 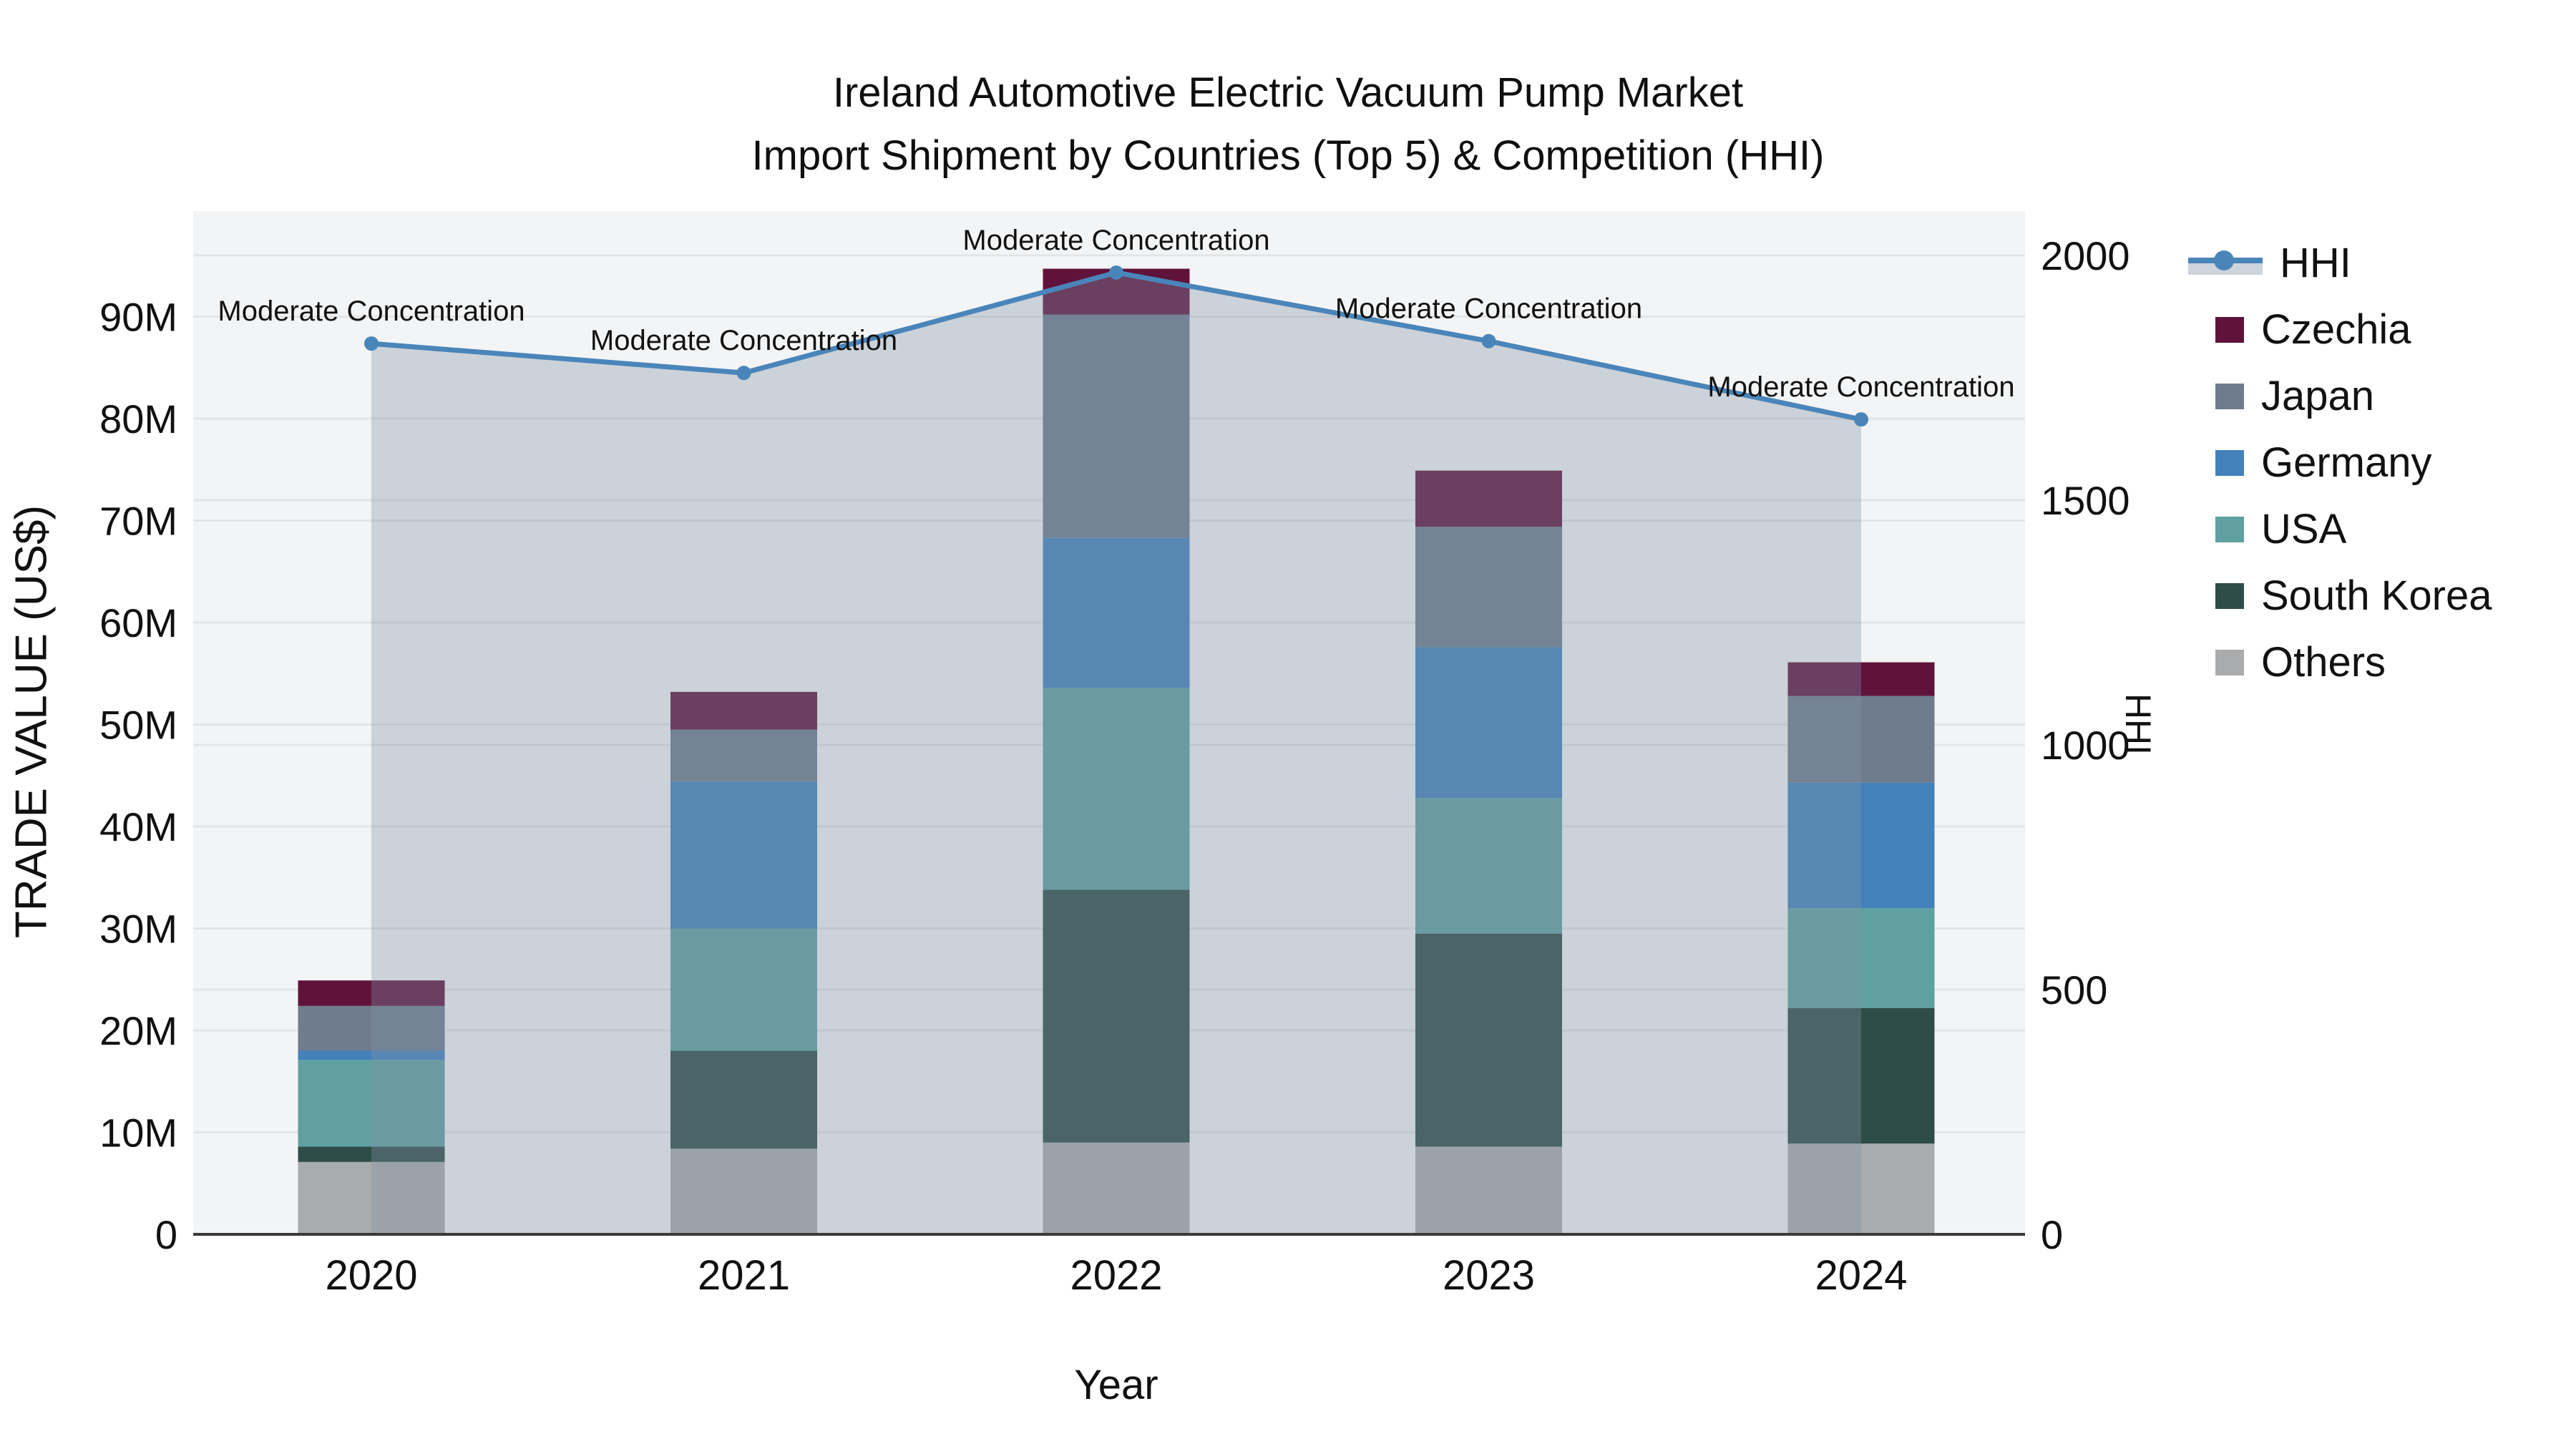 What do you see at coordinates (1488, 309) in the screenshot?
I see `annotation-2023: Moderate Concentration` at bounding box center [1488, 309].